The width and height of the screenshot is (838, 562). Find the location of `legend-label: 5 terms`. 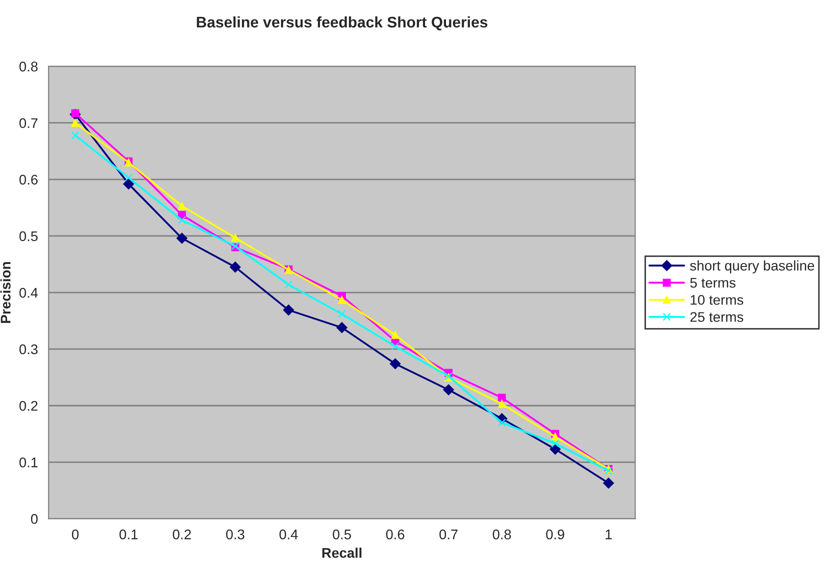

legend-label: 5 terms is located at coordinates (713, 283).